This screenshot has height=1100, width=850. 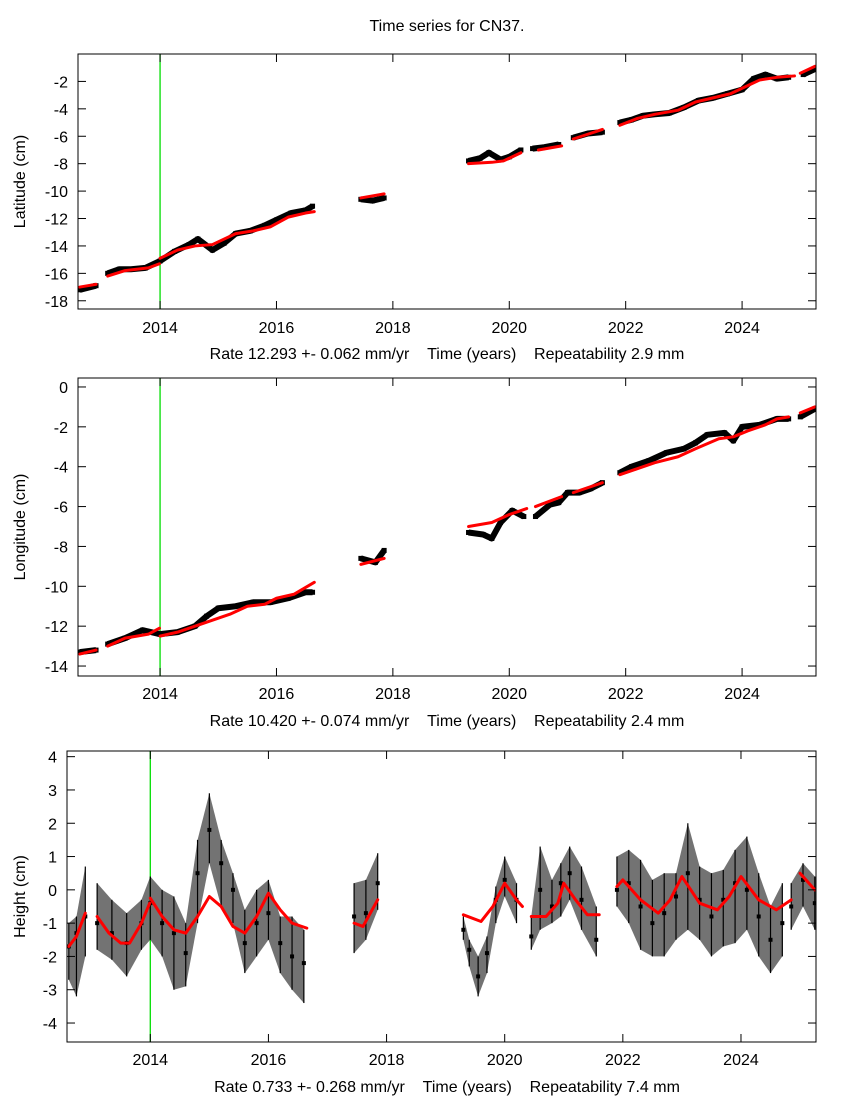 What do you see at coordinates (61, 547) in the screenshot?
I see `y-tick-label: -8` at bounding box center [61, 547].